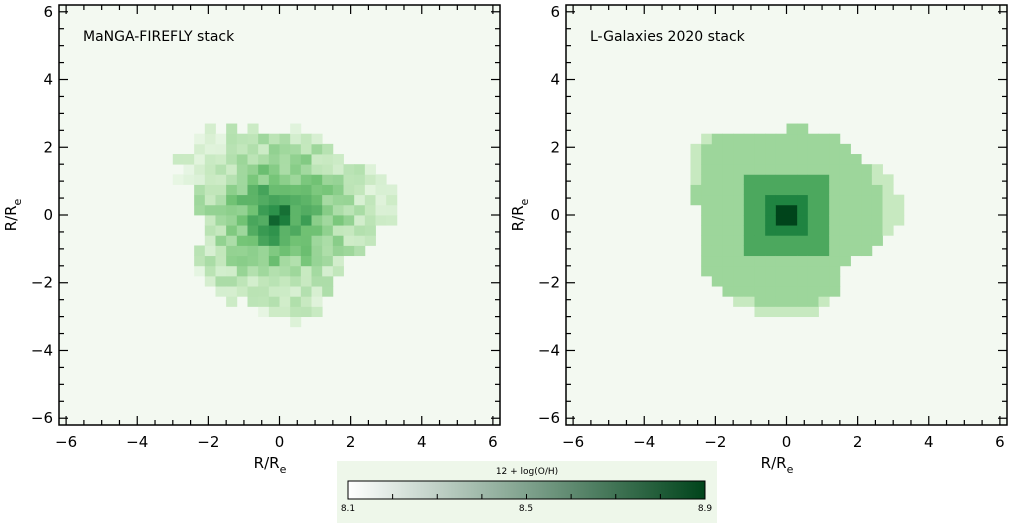 The width and height of the screenshot is (1019, 523). I want to click on x-tick-label: −6, so click(573, 442).